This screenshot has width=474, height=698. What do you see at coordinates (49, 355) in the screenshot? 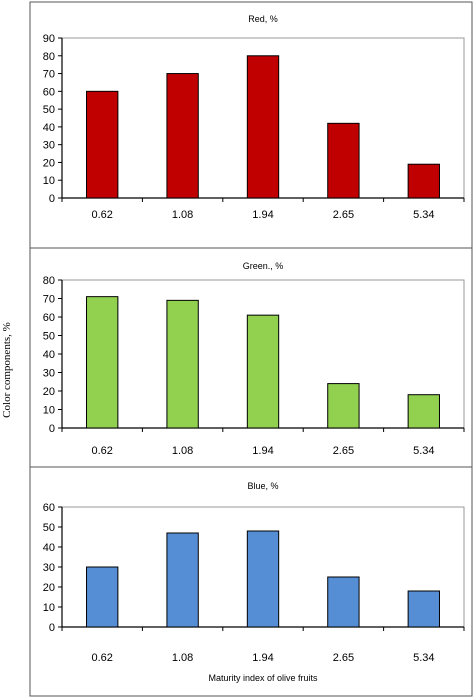
I see `green-y-tick-label: 40` at bounding box center [49, 355].